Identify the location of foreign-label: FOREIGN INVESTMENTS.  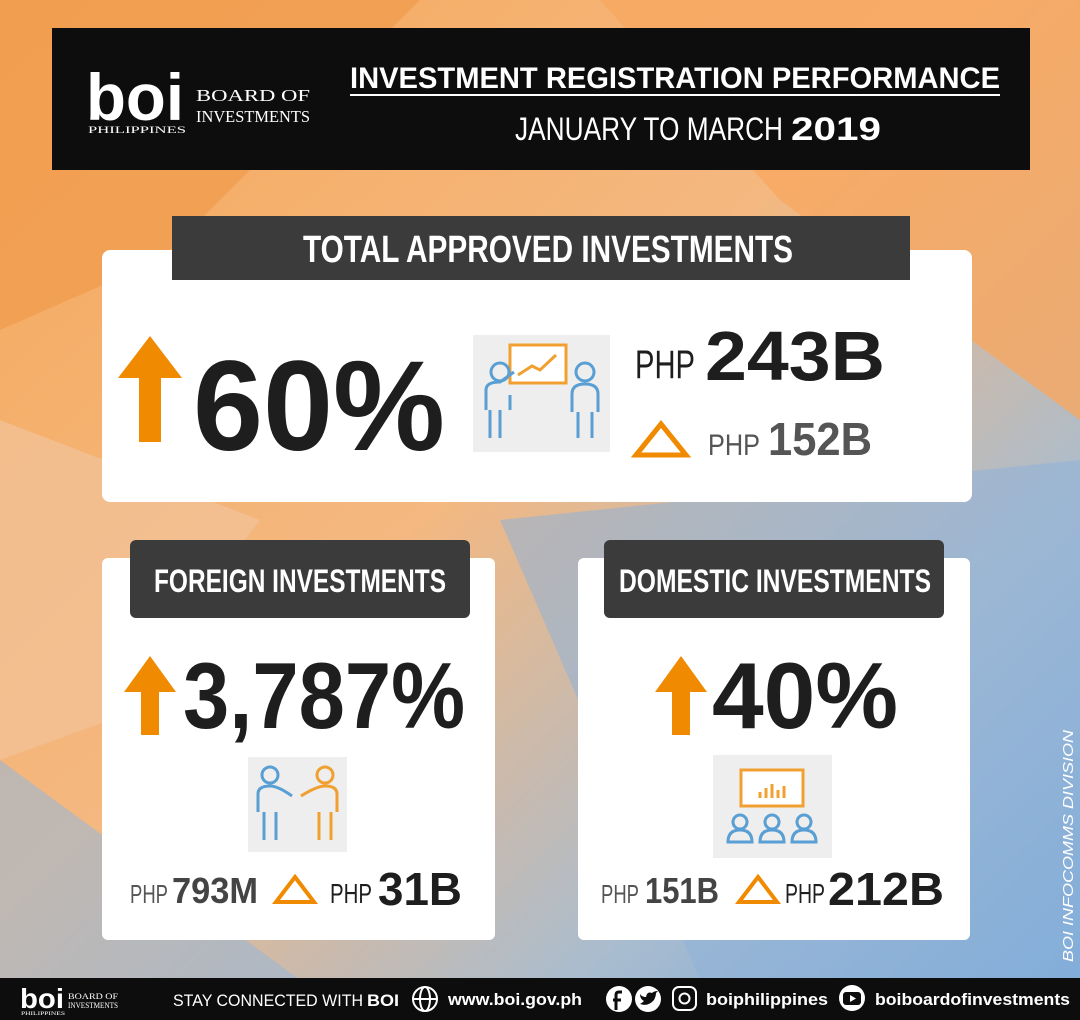
(300, 581).